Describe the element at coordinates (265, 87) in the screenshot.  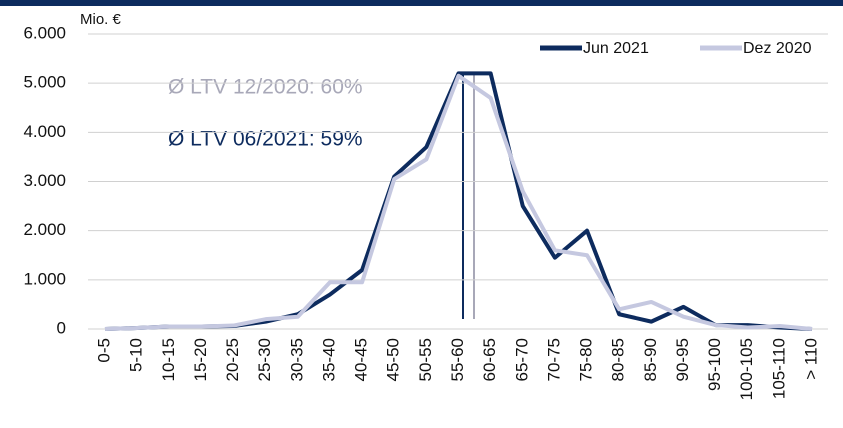
I see `annotation: Ø LTV 12/2020: 60%` at that location.